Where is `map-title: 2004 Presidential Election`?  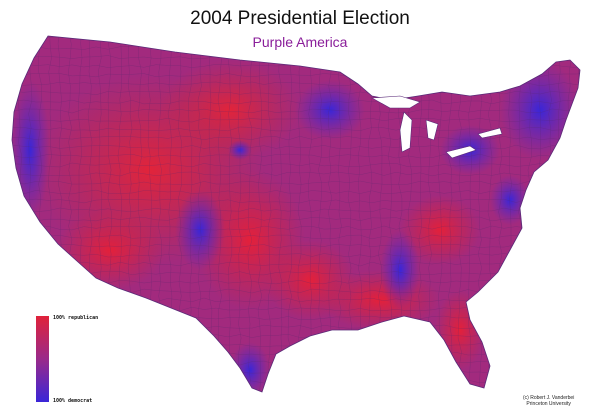 map-title: 2004 Presidential Election is located at coordinates (300, 18).